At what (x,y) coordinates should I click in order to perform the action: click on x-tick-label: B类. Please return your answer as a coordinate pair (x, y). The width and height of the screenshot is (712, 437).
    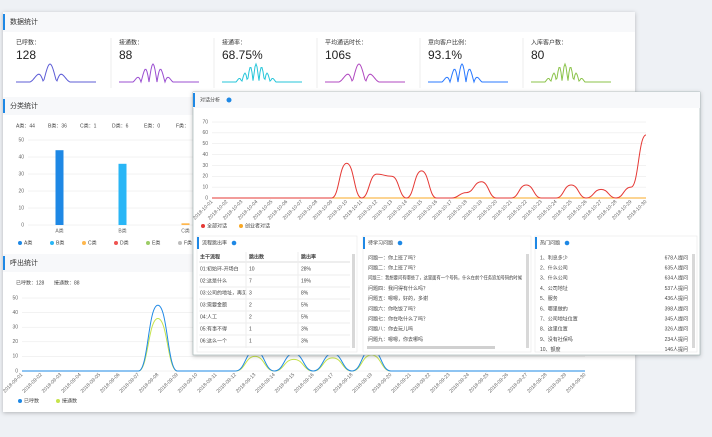
    Looking at the image, I should click on (122, 230).